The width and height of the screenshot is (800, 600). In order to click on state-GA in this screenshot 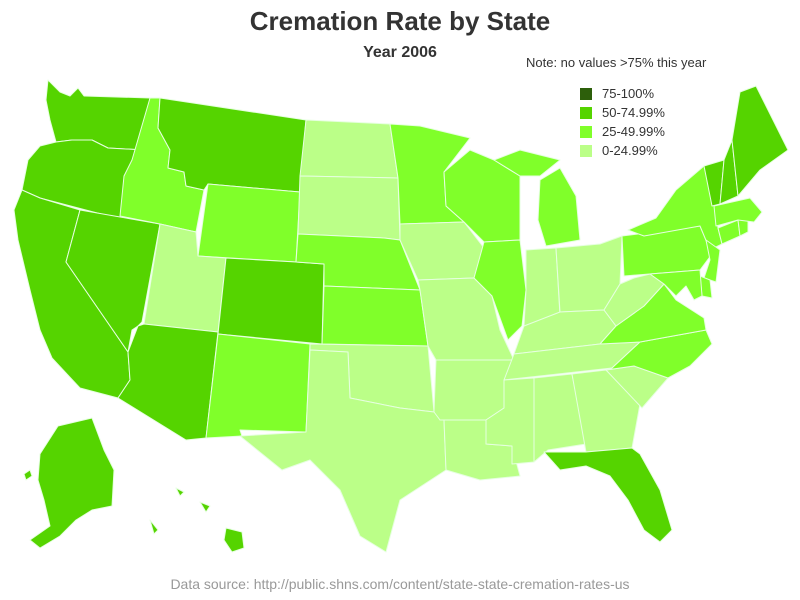, I will do `click(606, 411)`.